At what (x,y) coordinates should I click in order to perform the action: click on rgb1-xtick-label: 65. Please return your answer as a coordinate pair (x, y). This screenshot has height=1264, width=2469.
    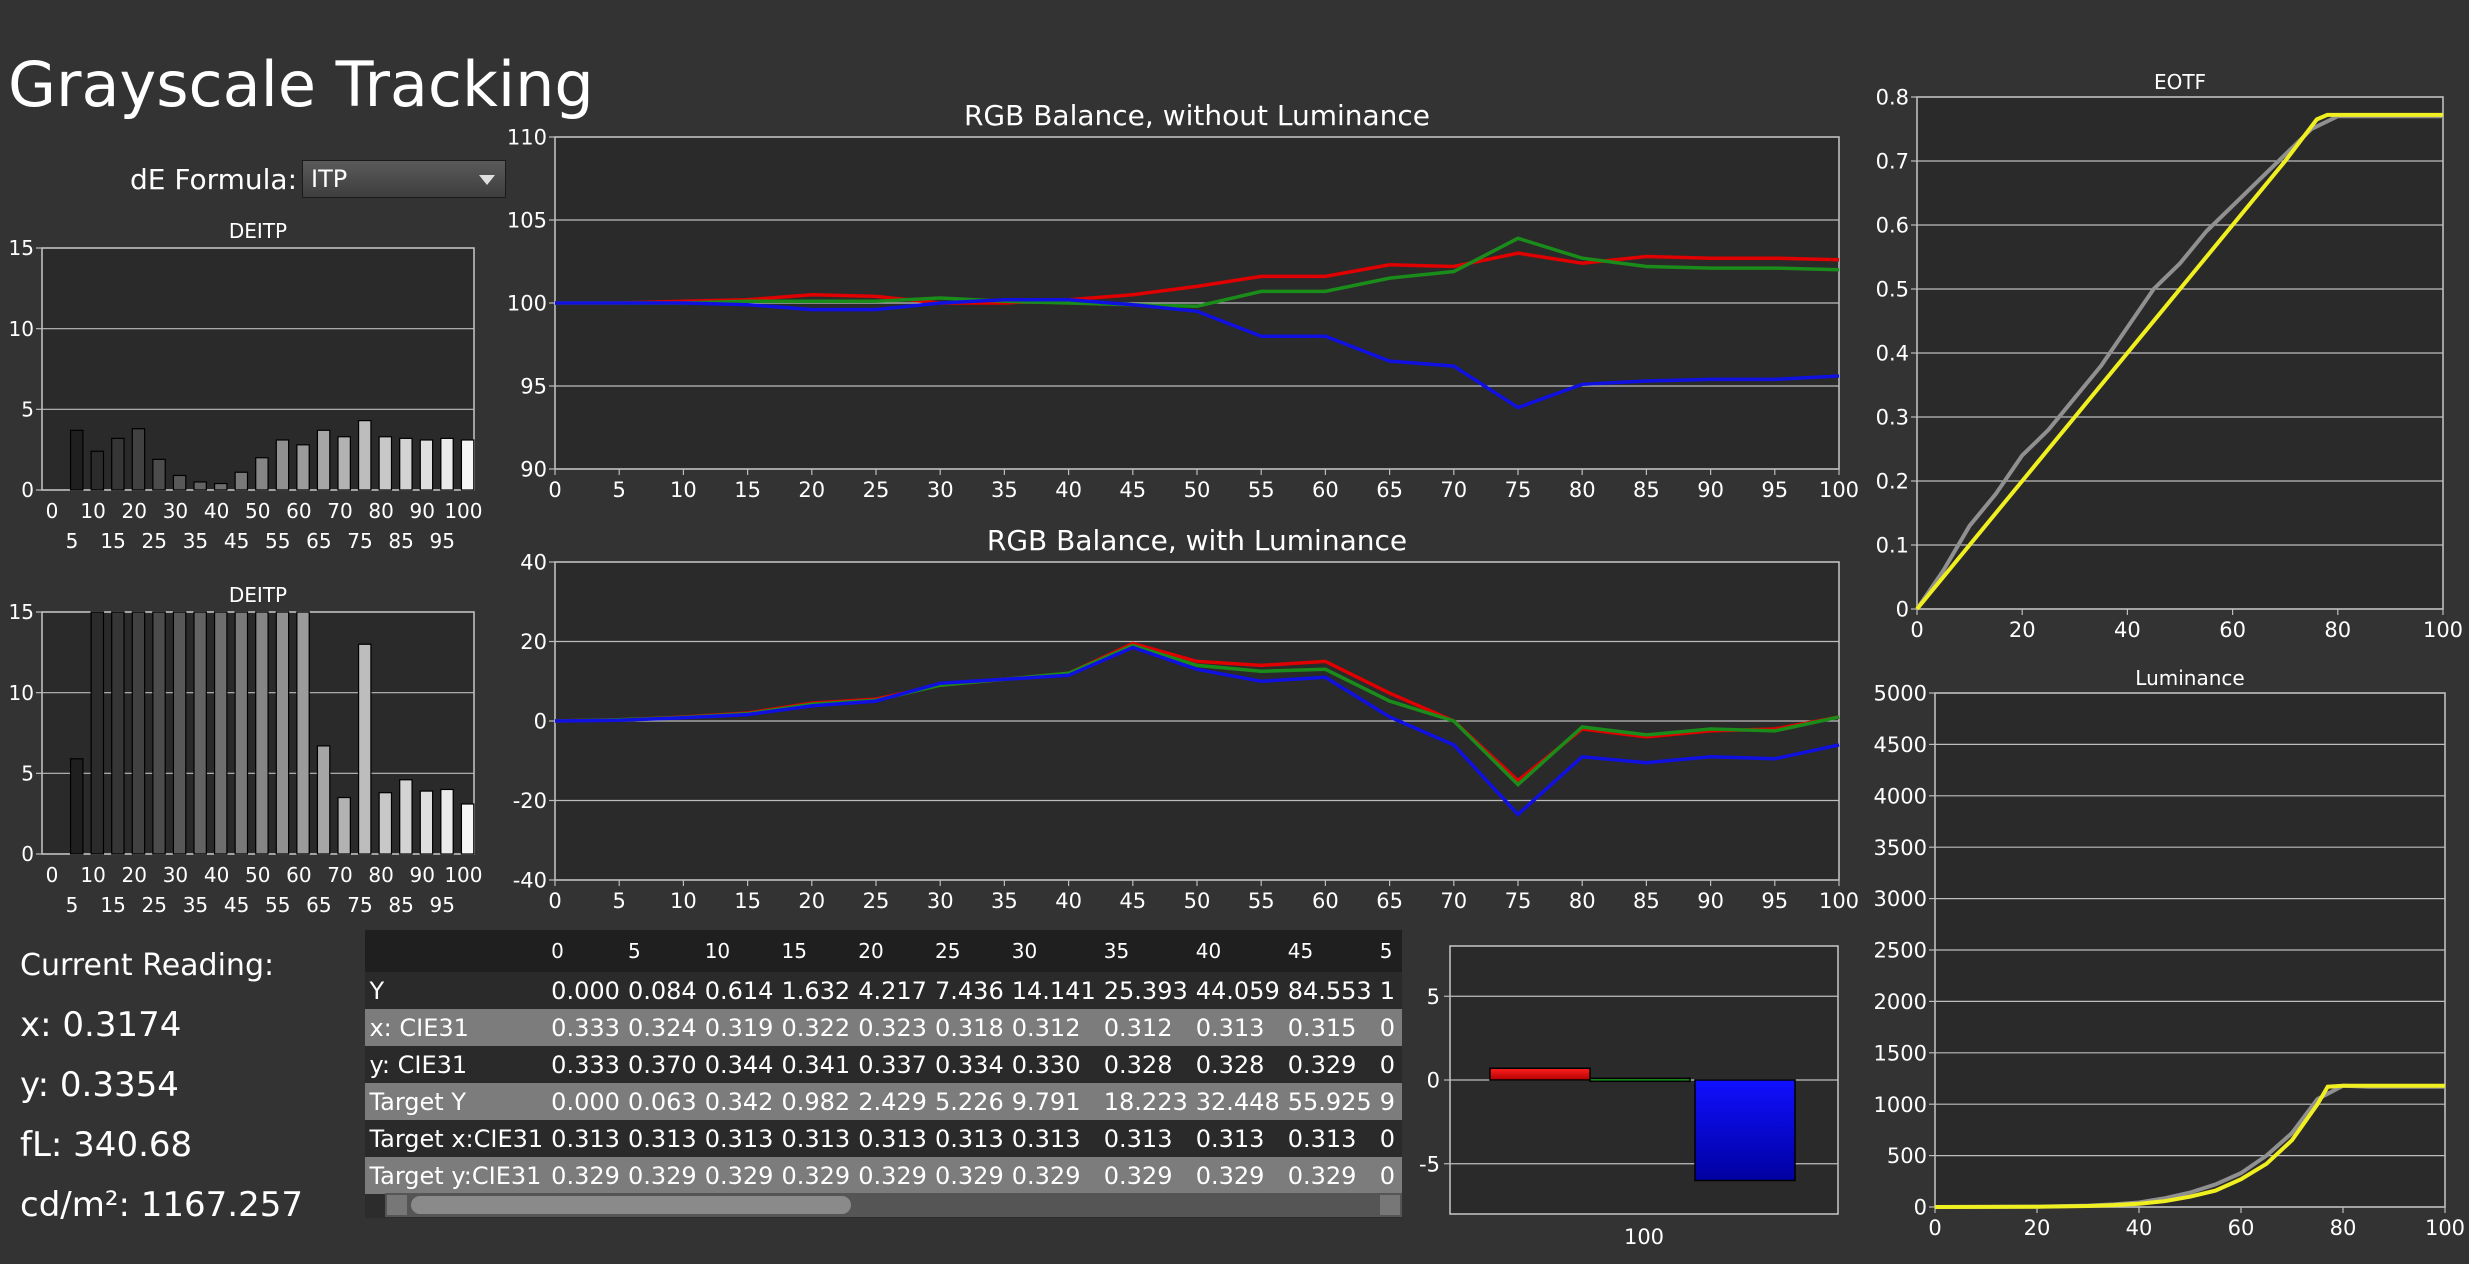
    Looking at the image, I should click on (1389, 490).